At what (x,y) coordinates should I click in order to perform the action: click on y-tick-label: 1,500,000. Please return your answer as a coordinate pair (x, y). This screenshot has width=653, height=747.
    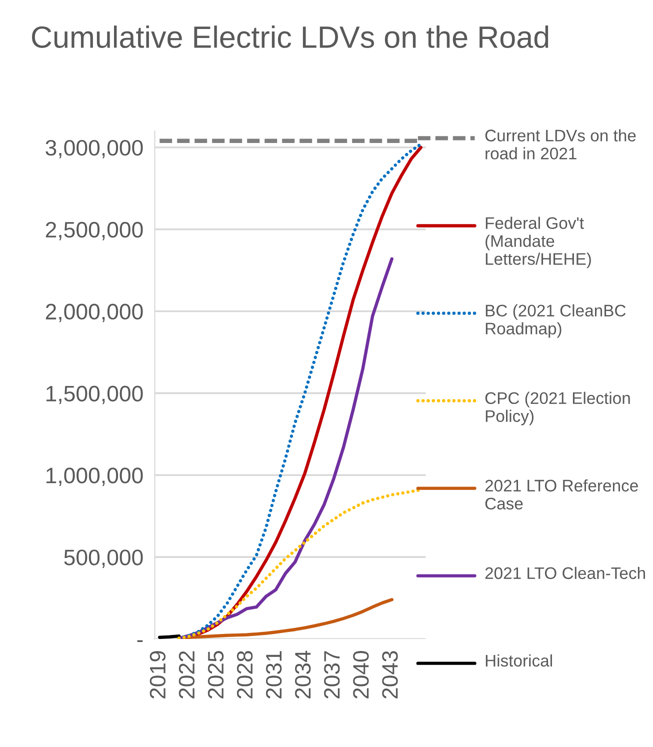
    Looking at the image, I should click on (94, 395).